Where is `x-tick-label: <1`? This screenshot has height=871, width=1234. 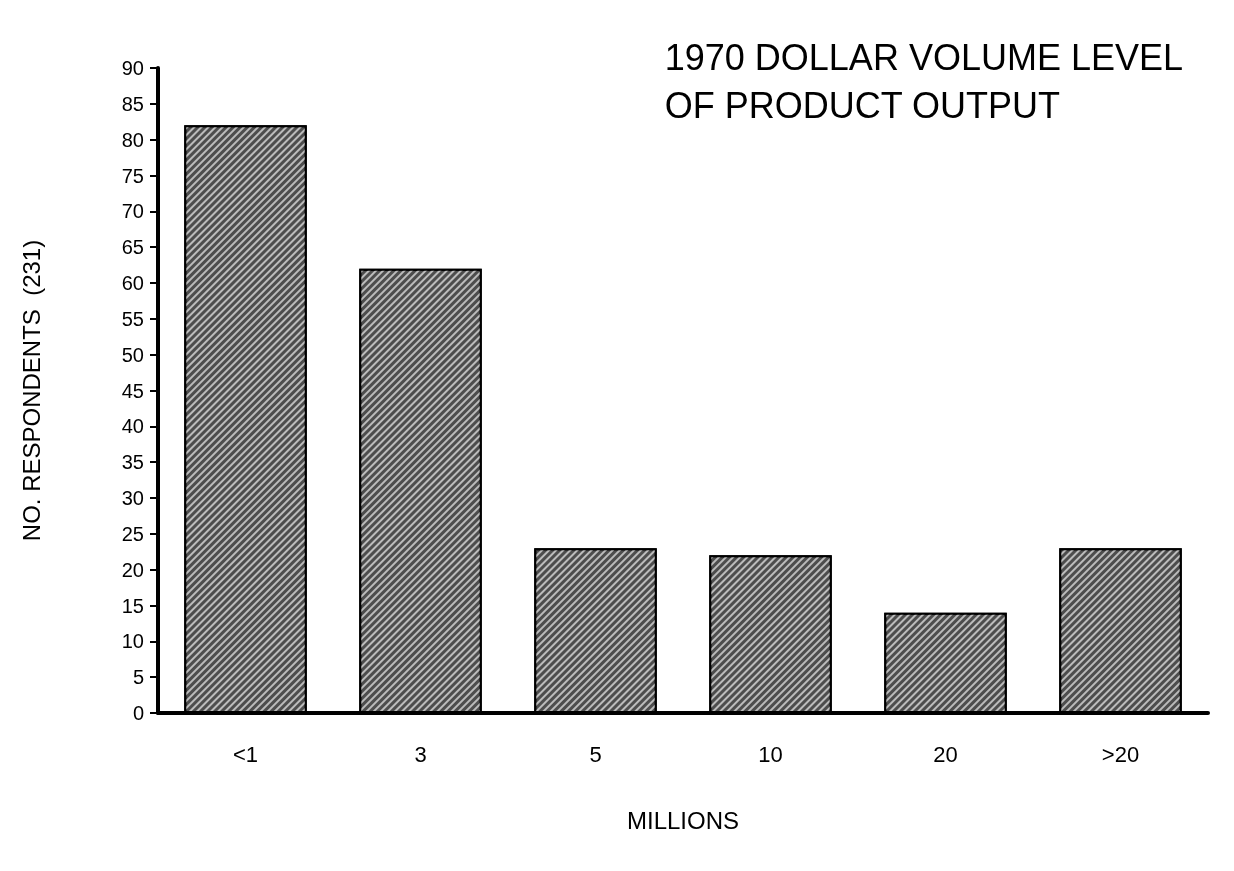
x-tick-label: <1 is located at coordinates (245, 754).